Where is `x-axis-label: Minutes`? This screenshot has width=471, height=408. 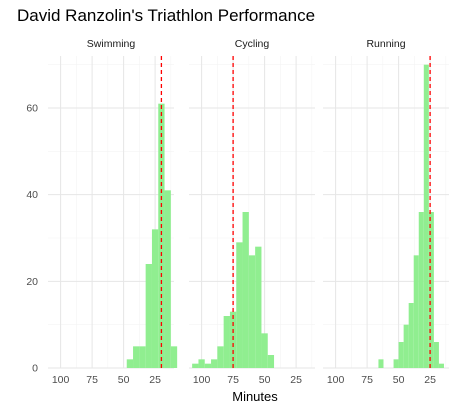
x-axis-label: Minutes is located at coordinates (255, 396).